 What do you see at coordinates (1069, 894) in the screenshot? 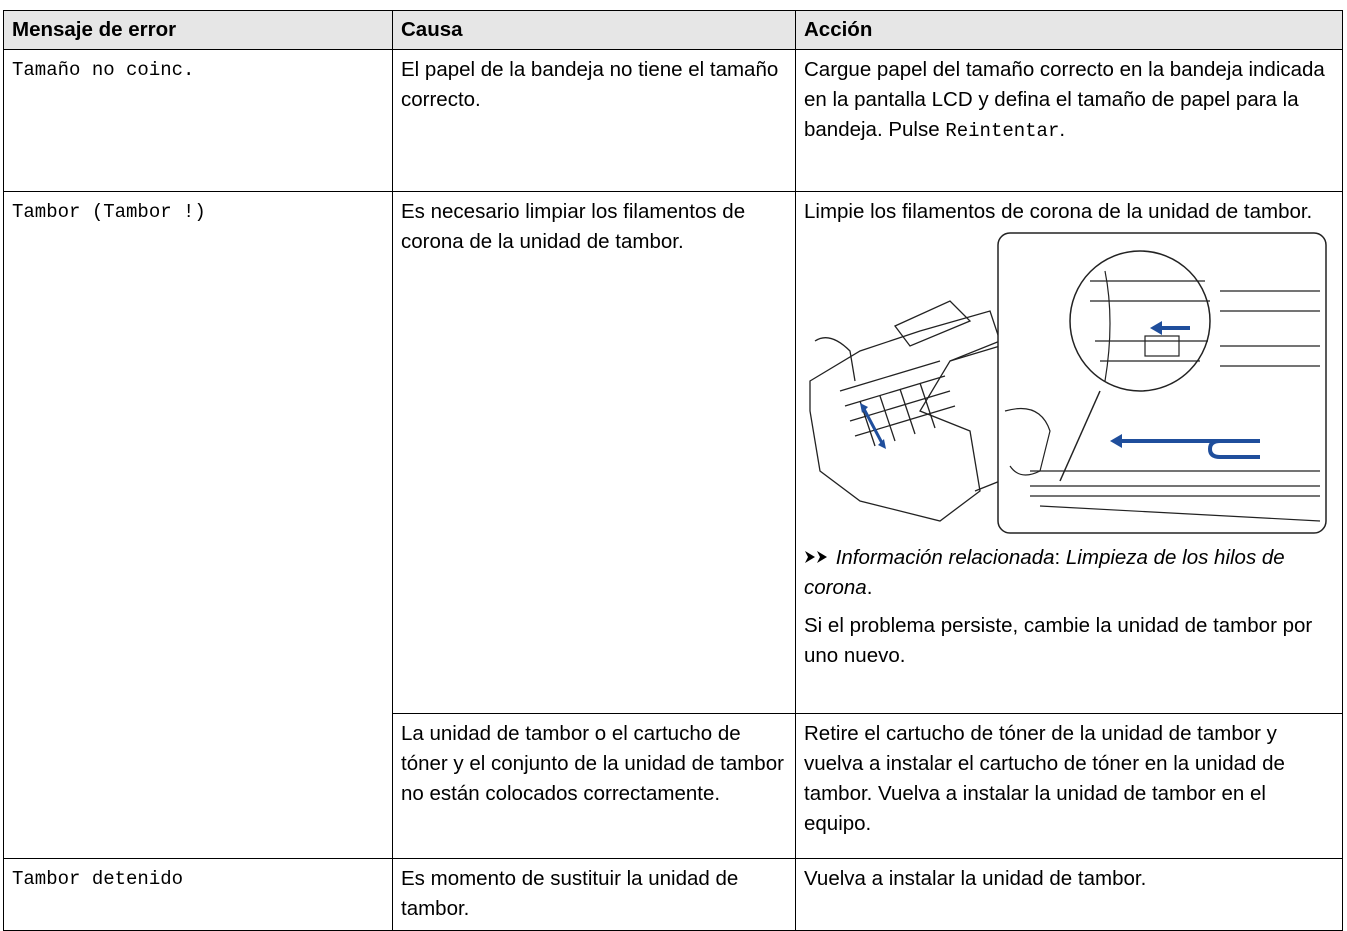
I see `action: Vuelva a instalar la unidad de tambor.` at bounding box center [1069, 894].